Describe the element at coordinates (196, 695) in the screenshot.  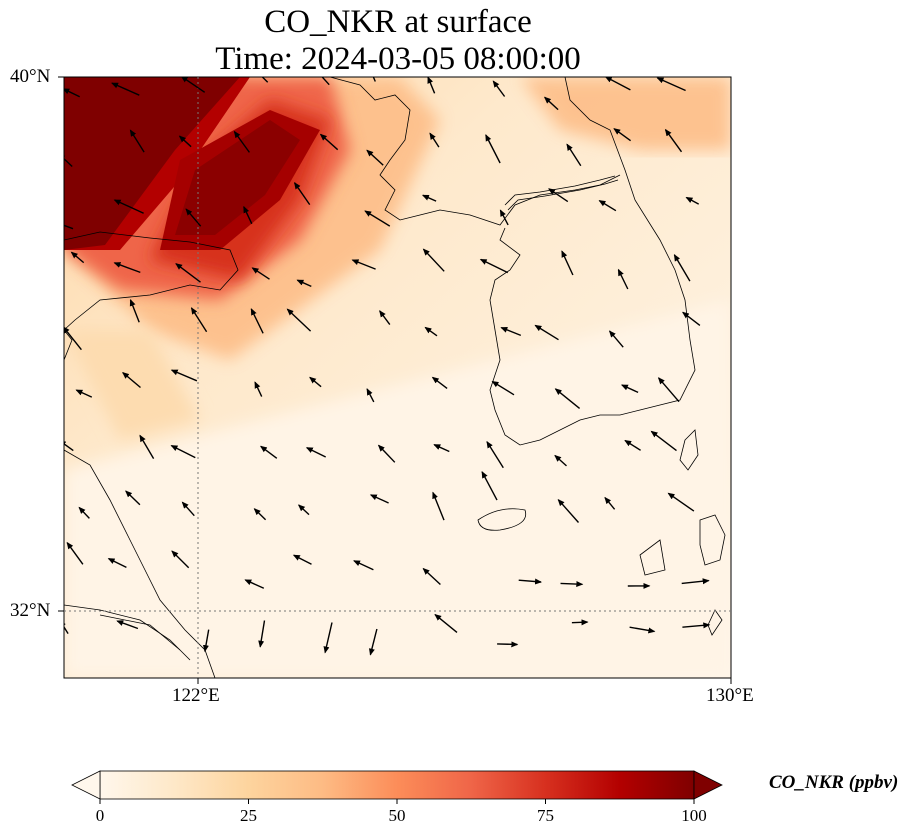
I see `lon-label-122e: 122°E` at that location.